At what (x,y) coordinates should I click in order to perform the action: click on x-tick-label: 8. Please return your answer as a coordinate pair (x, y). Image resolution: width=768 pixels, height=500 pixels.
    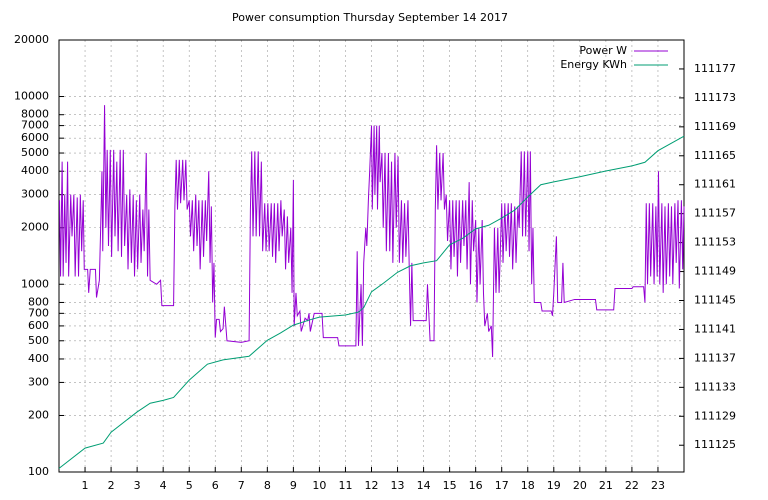
    Looking at the image, I should click on (267, 485).